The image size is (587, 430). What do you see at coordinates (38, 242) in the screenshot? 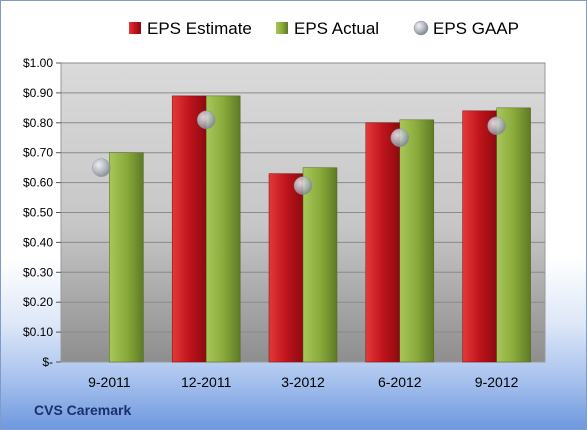
I see `y-tick-label: $0.40` at bounding box center [38, 242].